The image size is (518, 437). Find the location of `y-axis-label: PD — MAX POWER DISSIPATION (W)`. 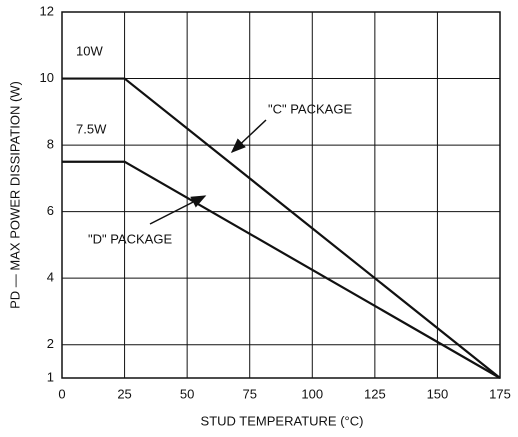

y-axis-label: PD — MAX POWER DISSIPATION (W) is located at coordinates (14, 195).